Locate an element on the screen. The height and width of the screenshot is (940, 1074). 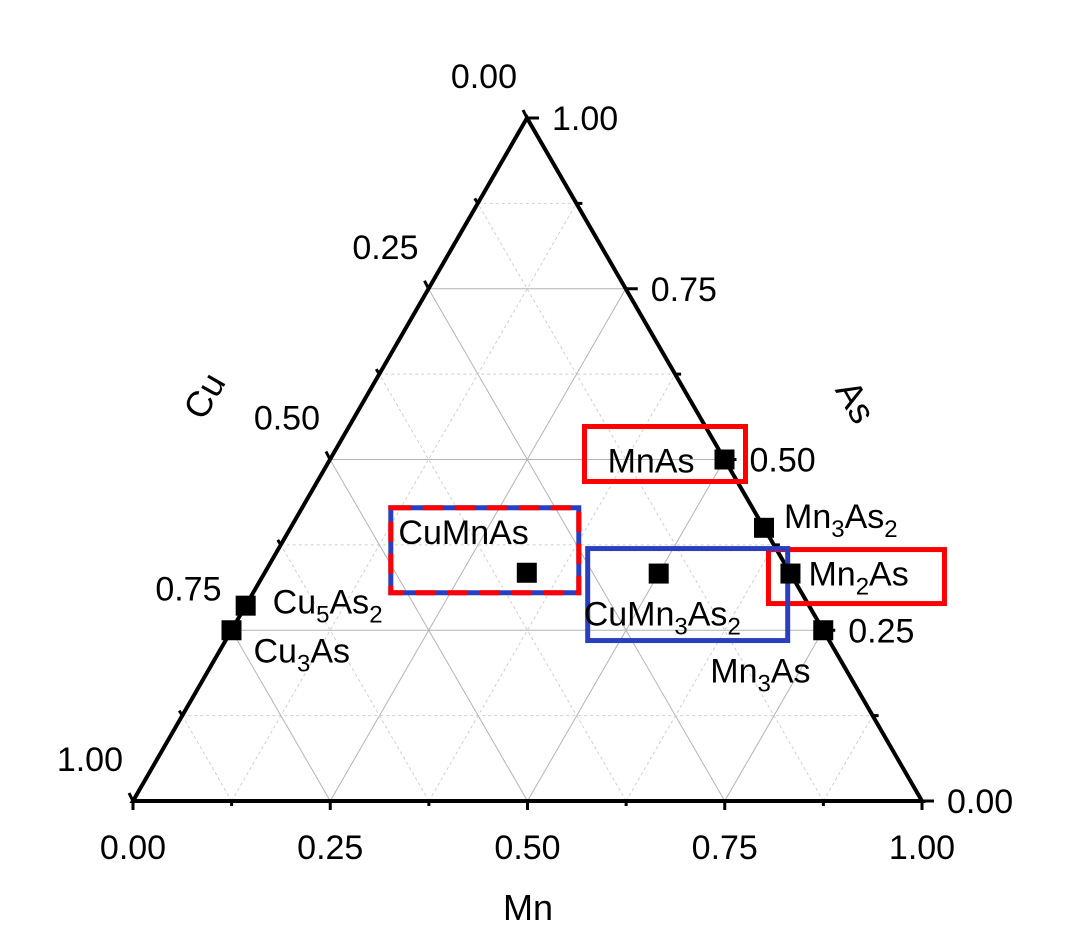
as-tick-label: 0.25 is located at coordinates (881, 631).